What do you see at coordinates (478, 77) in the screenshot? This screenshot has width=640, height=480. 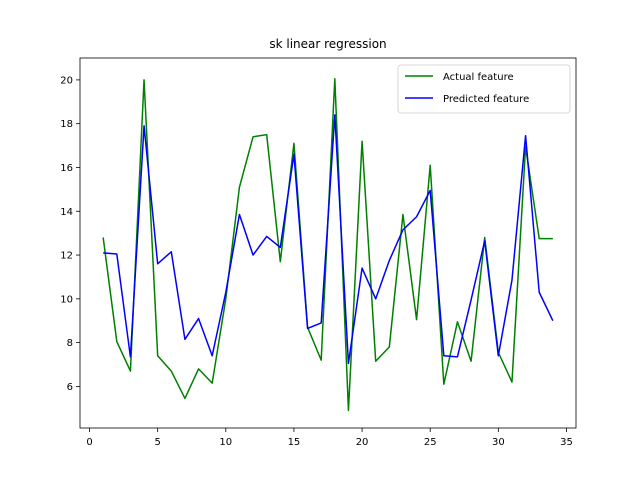 I see `legend-label-actual: Actual feature` at bounding box center [478, 77].